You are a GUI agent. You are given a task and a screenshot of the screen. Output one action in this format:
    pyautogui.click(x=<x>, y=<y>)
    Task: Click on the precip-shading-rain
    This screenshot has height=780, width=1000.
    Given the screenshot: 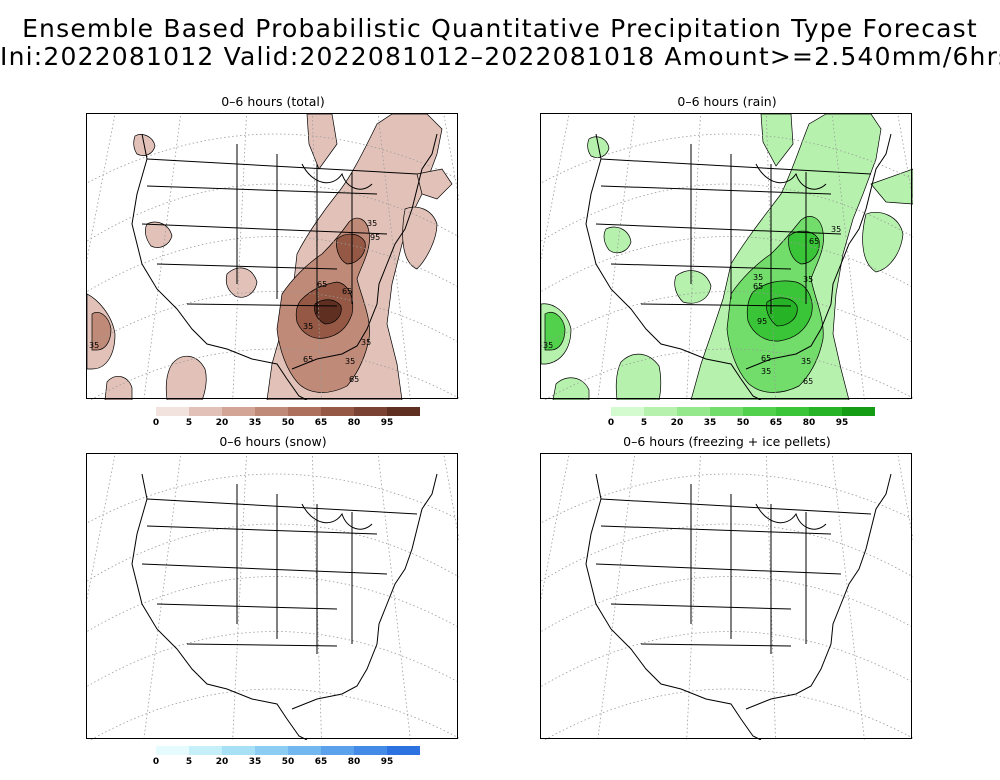 What is the action you would take?
    pyautogui.click(x=727, y=257)
    